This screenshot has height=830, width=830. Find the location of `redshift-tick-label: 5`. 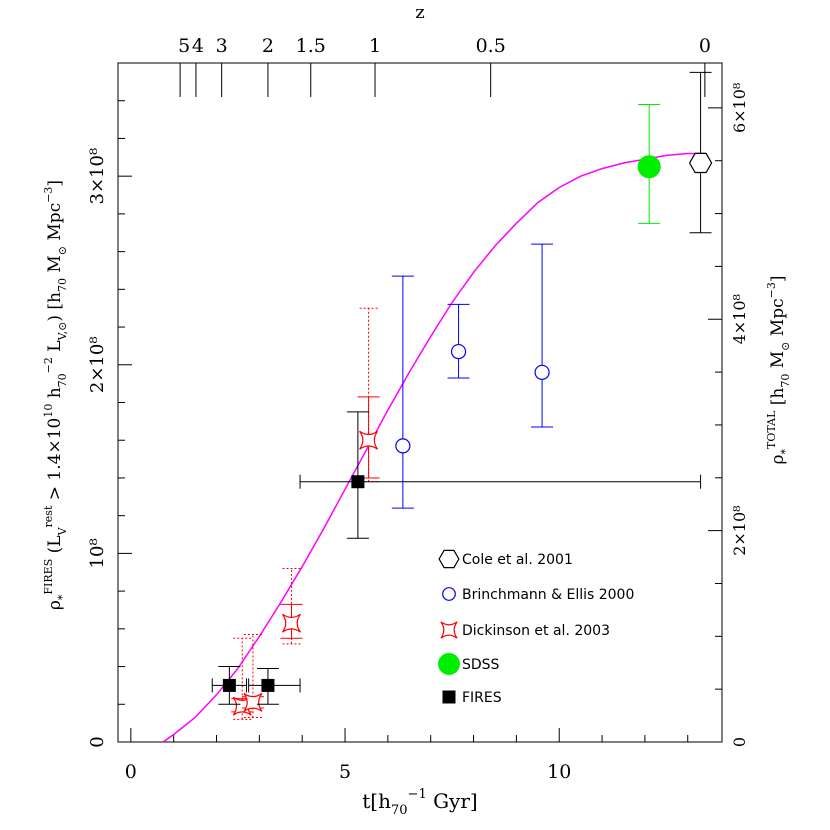

redshift-tick-label: 5 is located at coordinates (184, 46).